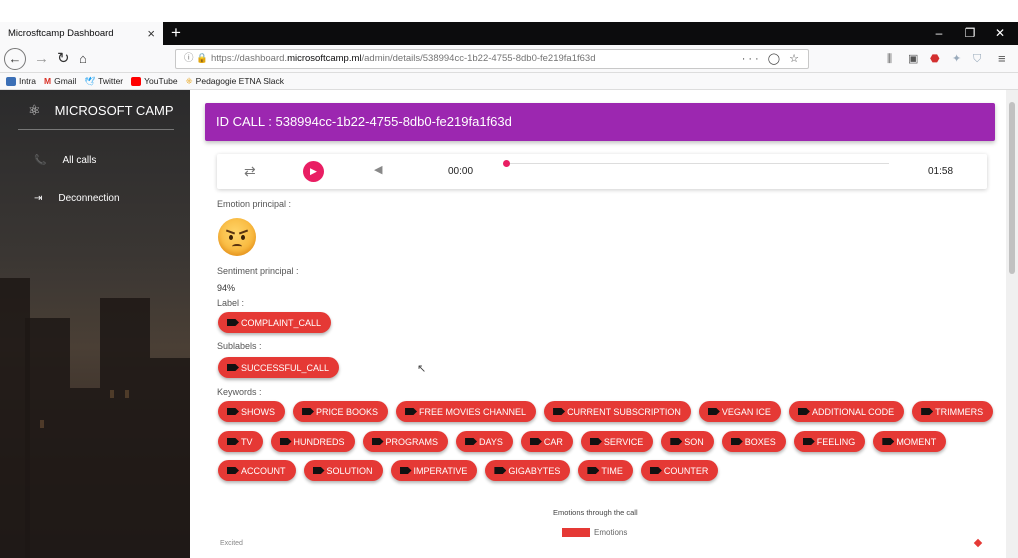  I want to click on keyword-chip: FREE MOVIES CHANNEL, so click(466, 411).